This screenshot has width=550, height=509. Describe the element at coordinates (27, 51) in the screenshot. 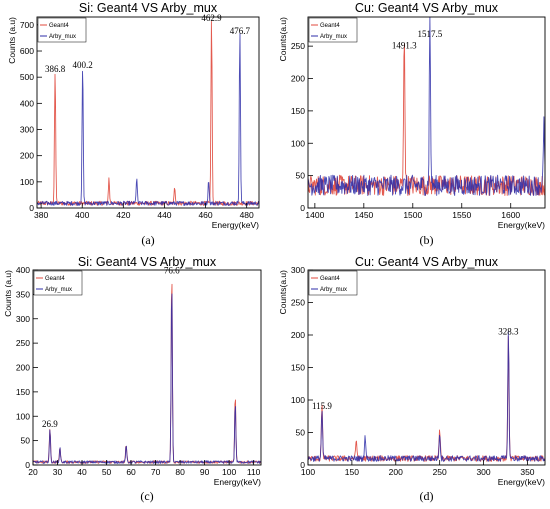

I see `y-tick-label: 600` at that location.